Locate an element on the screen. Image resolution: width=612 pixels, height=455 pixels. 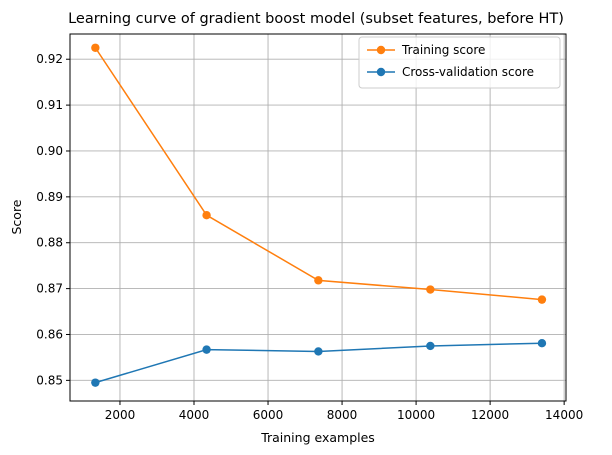
x-tick-label: 6000 is located at coordinates (268, 415).